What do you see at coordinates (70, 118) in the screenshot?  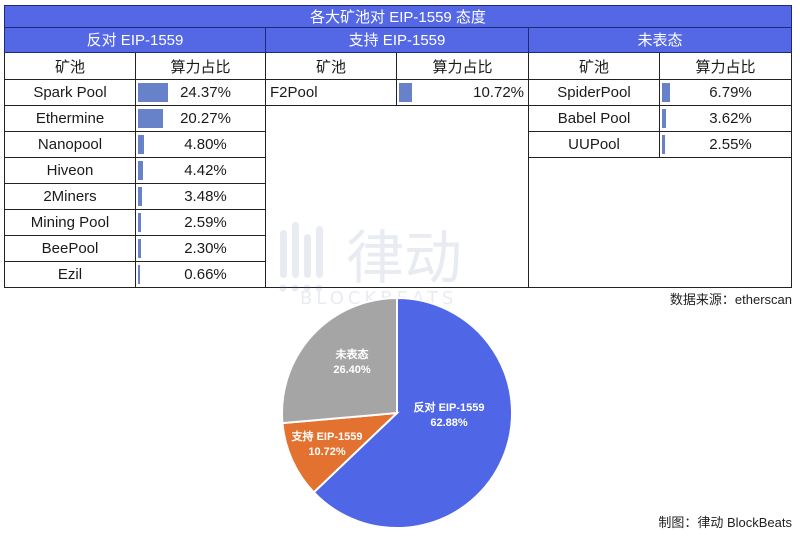 I see `pool-name: Ethermine` at bounding box center [70, 118].